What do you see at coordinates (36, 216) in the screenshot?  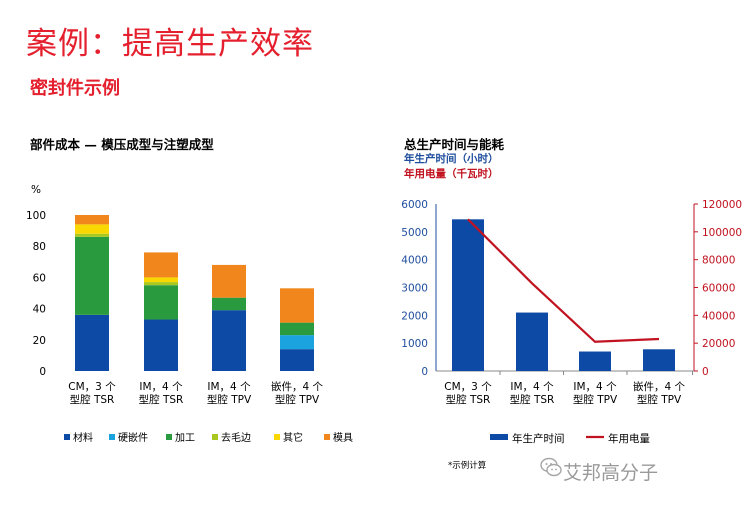 I see `y-tick-label: 100` at bounding box center [36, 216].